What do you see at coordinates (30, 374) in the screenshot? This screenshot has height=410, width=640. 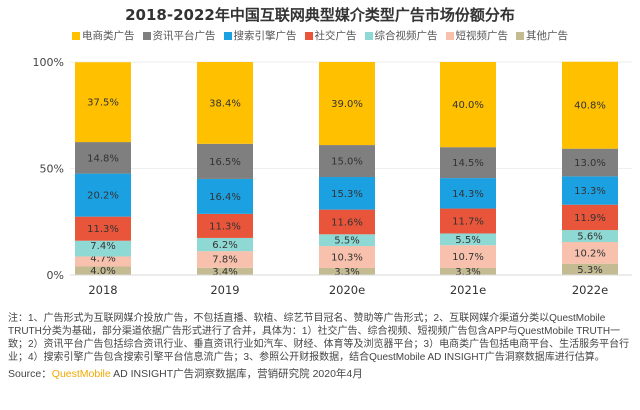 I see `source-label: Source：` at bounding box center [30, 374].